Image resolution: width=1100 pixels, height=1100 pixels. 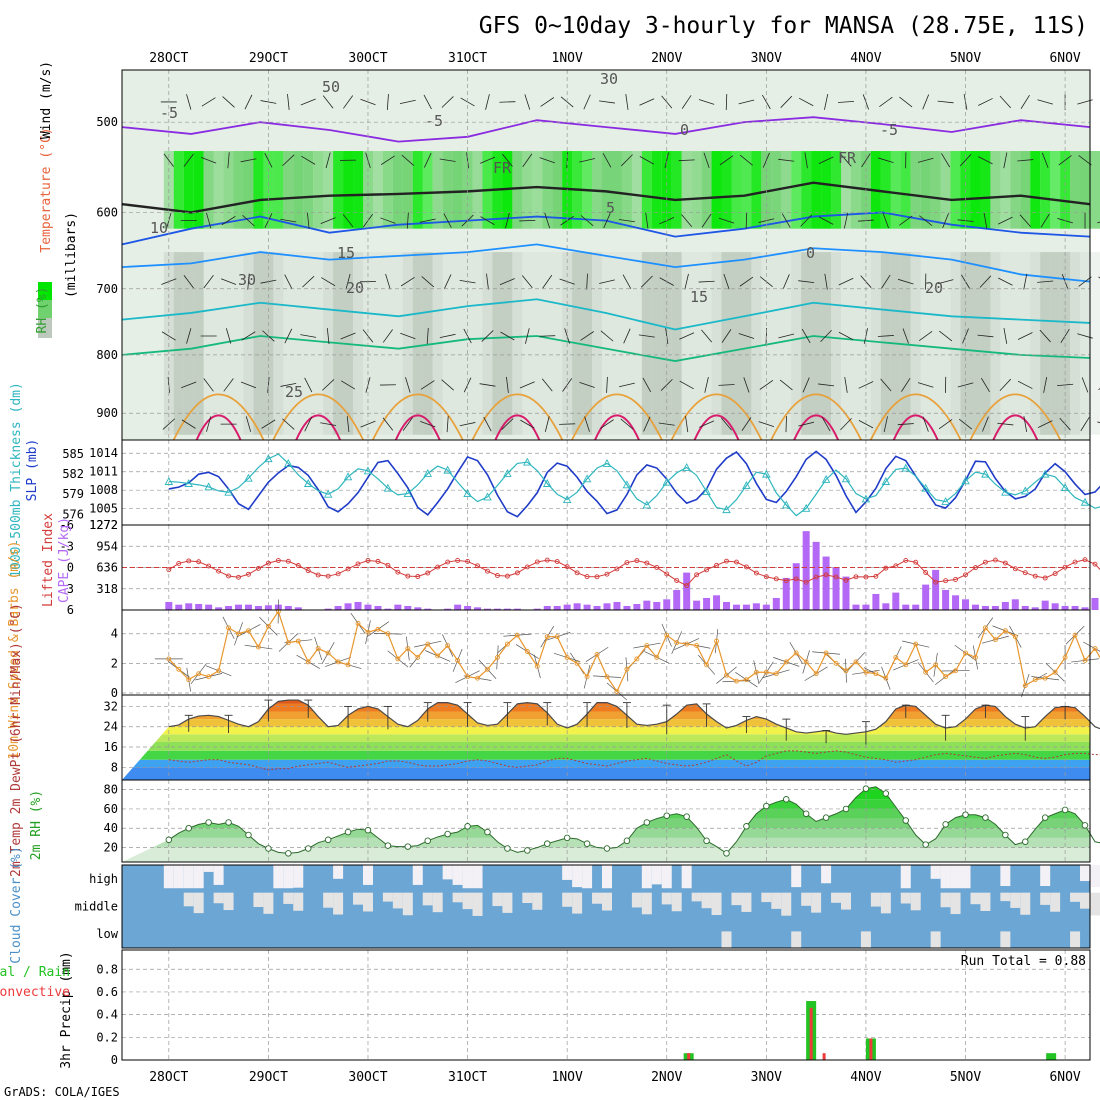 I want to click on contour-label: 50, so click(x=331, y=87).